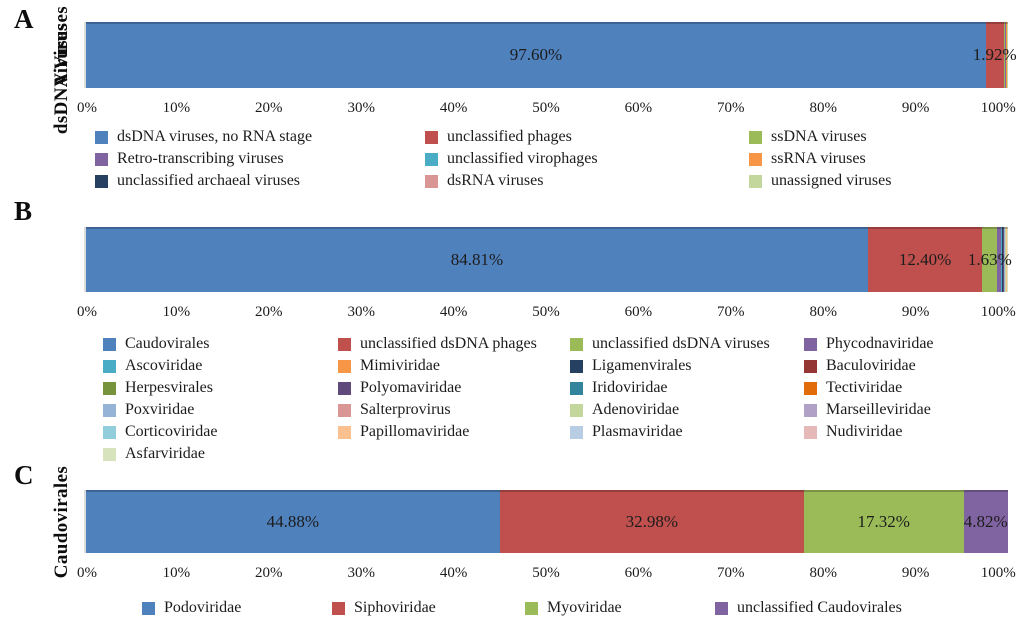  What do you see at coordinates (220, 454) in the screenshot?
I see `legend-item: Asfarviridae` at bounding box center [220, 454].